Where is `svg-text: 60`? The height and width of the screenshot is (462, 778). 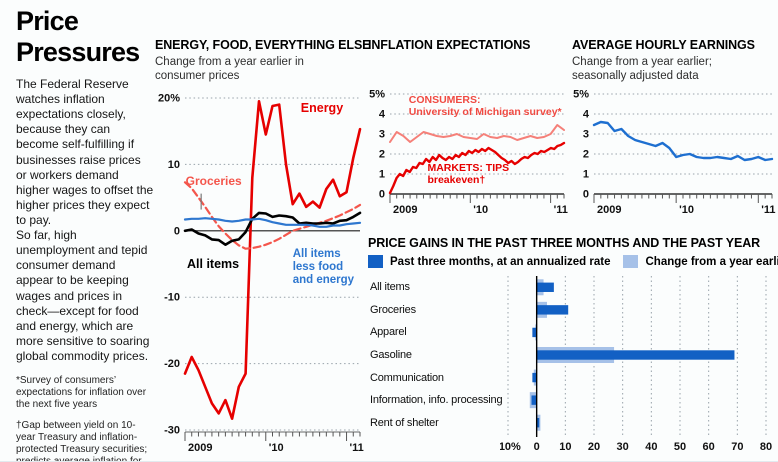 svg-text: 60 is located at coordinates (709, 447).